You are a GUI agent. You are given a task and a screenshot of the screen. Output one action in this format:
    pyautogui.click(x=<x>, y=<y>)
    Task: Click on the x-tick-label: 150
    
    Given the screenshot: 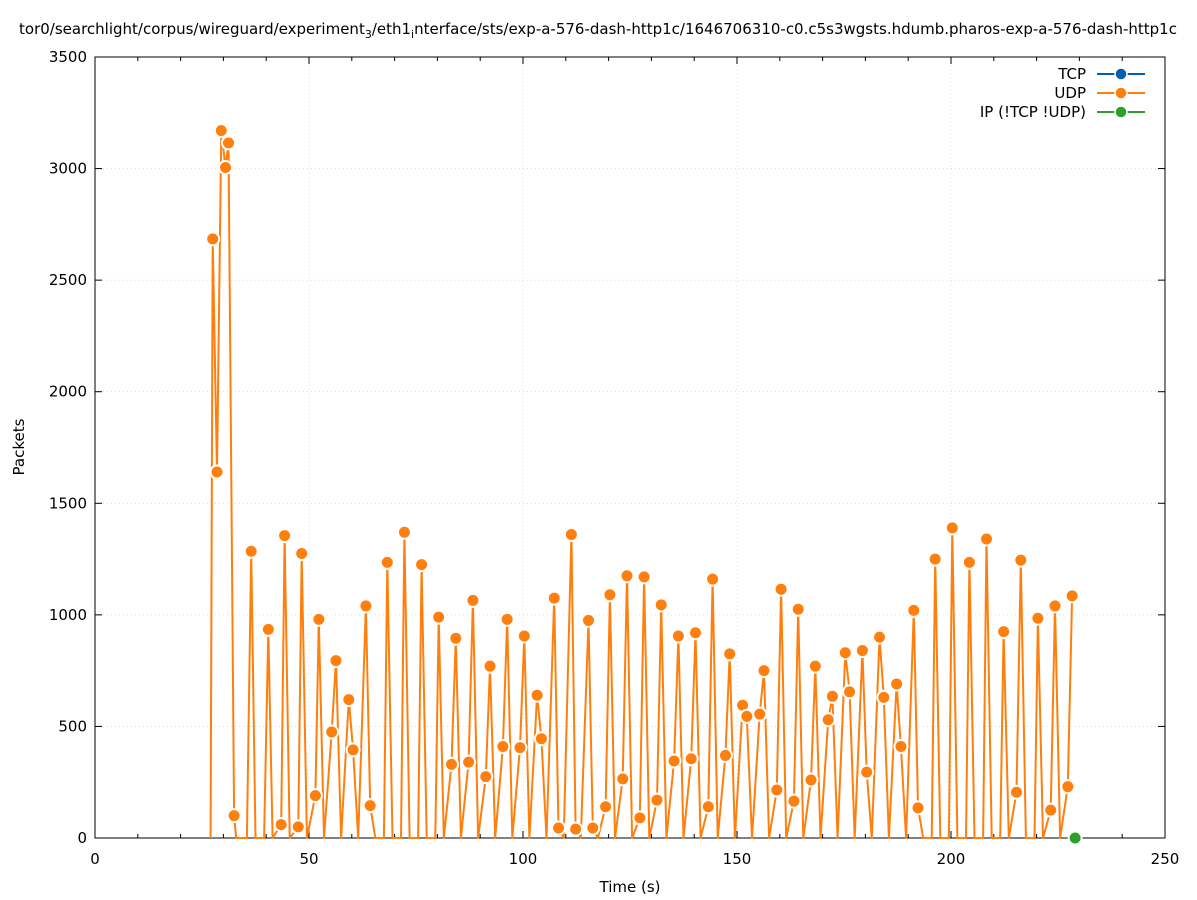 What is the action you would take?
    pyautogui.click(x=737, y=859)
    